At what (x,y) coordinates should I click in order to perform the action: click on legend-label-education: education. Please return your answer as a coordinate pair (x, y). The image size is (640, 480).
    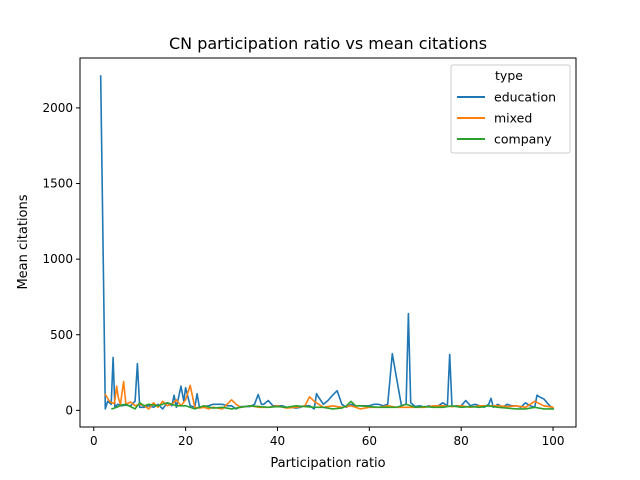
    Looking at the image, I should click on (525, 97).